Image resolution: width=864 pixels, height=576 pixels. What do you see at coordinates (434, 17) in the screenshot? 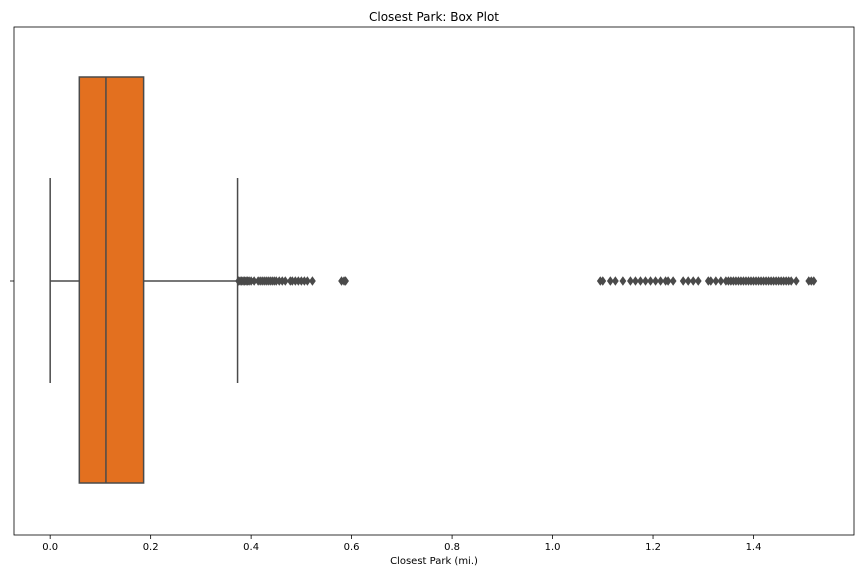
I see `chart-title: Closest Park: Box Plot` at bounding box center [434, 17].